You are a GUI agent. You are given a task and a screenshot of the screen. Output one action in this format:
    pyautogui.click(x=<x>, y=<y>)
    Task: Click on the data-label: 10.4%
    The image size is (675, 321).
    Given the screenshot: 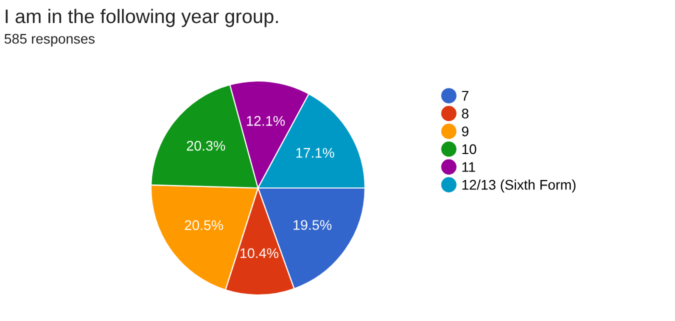 What is the action you would take?
    pyautogui.click(x=259, y=253)
    